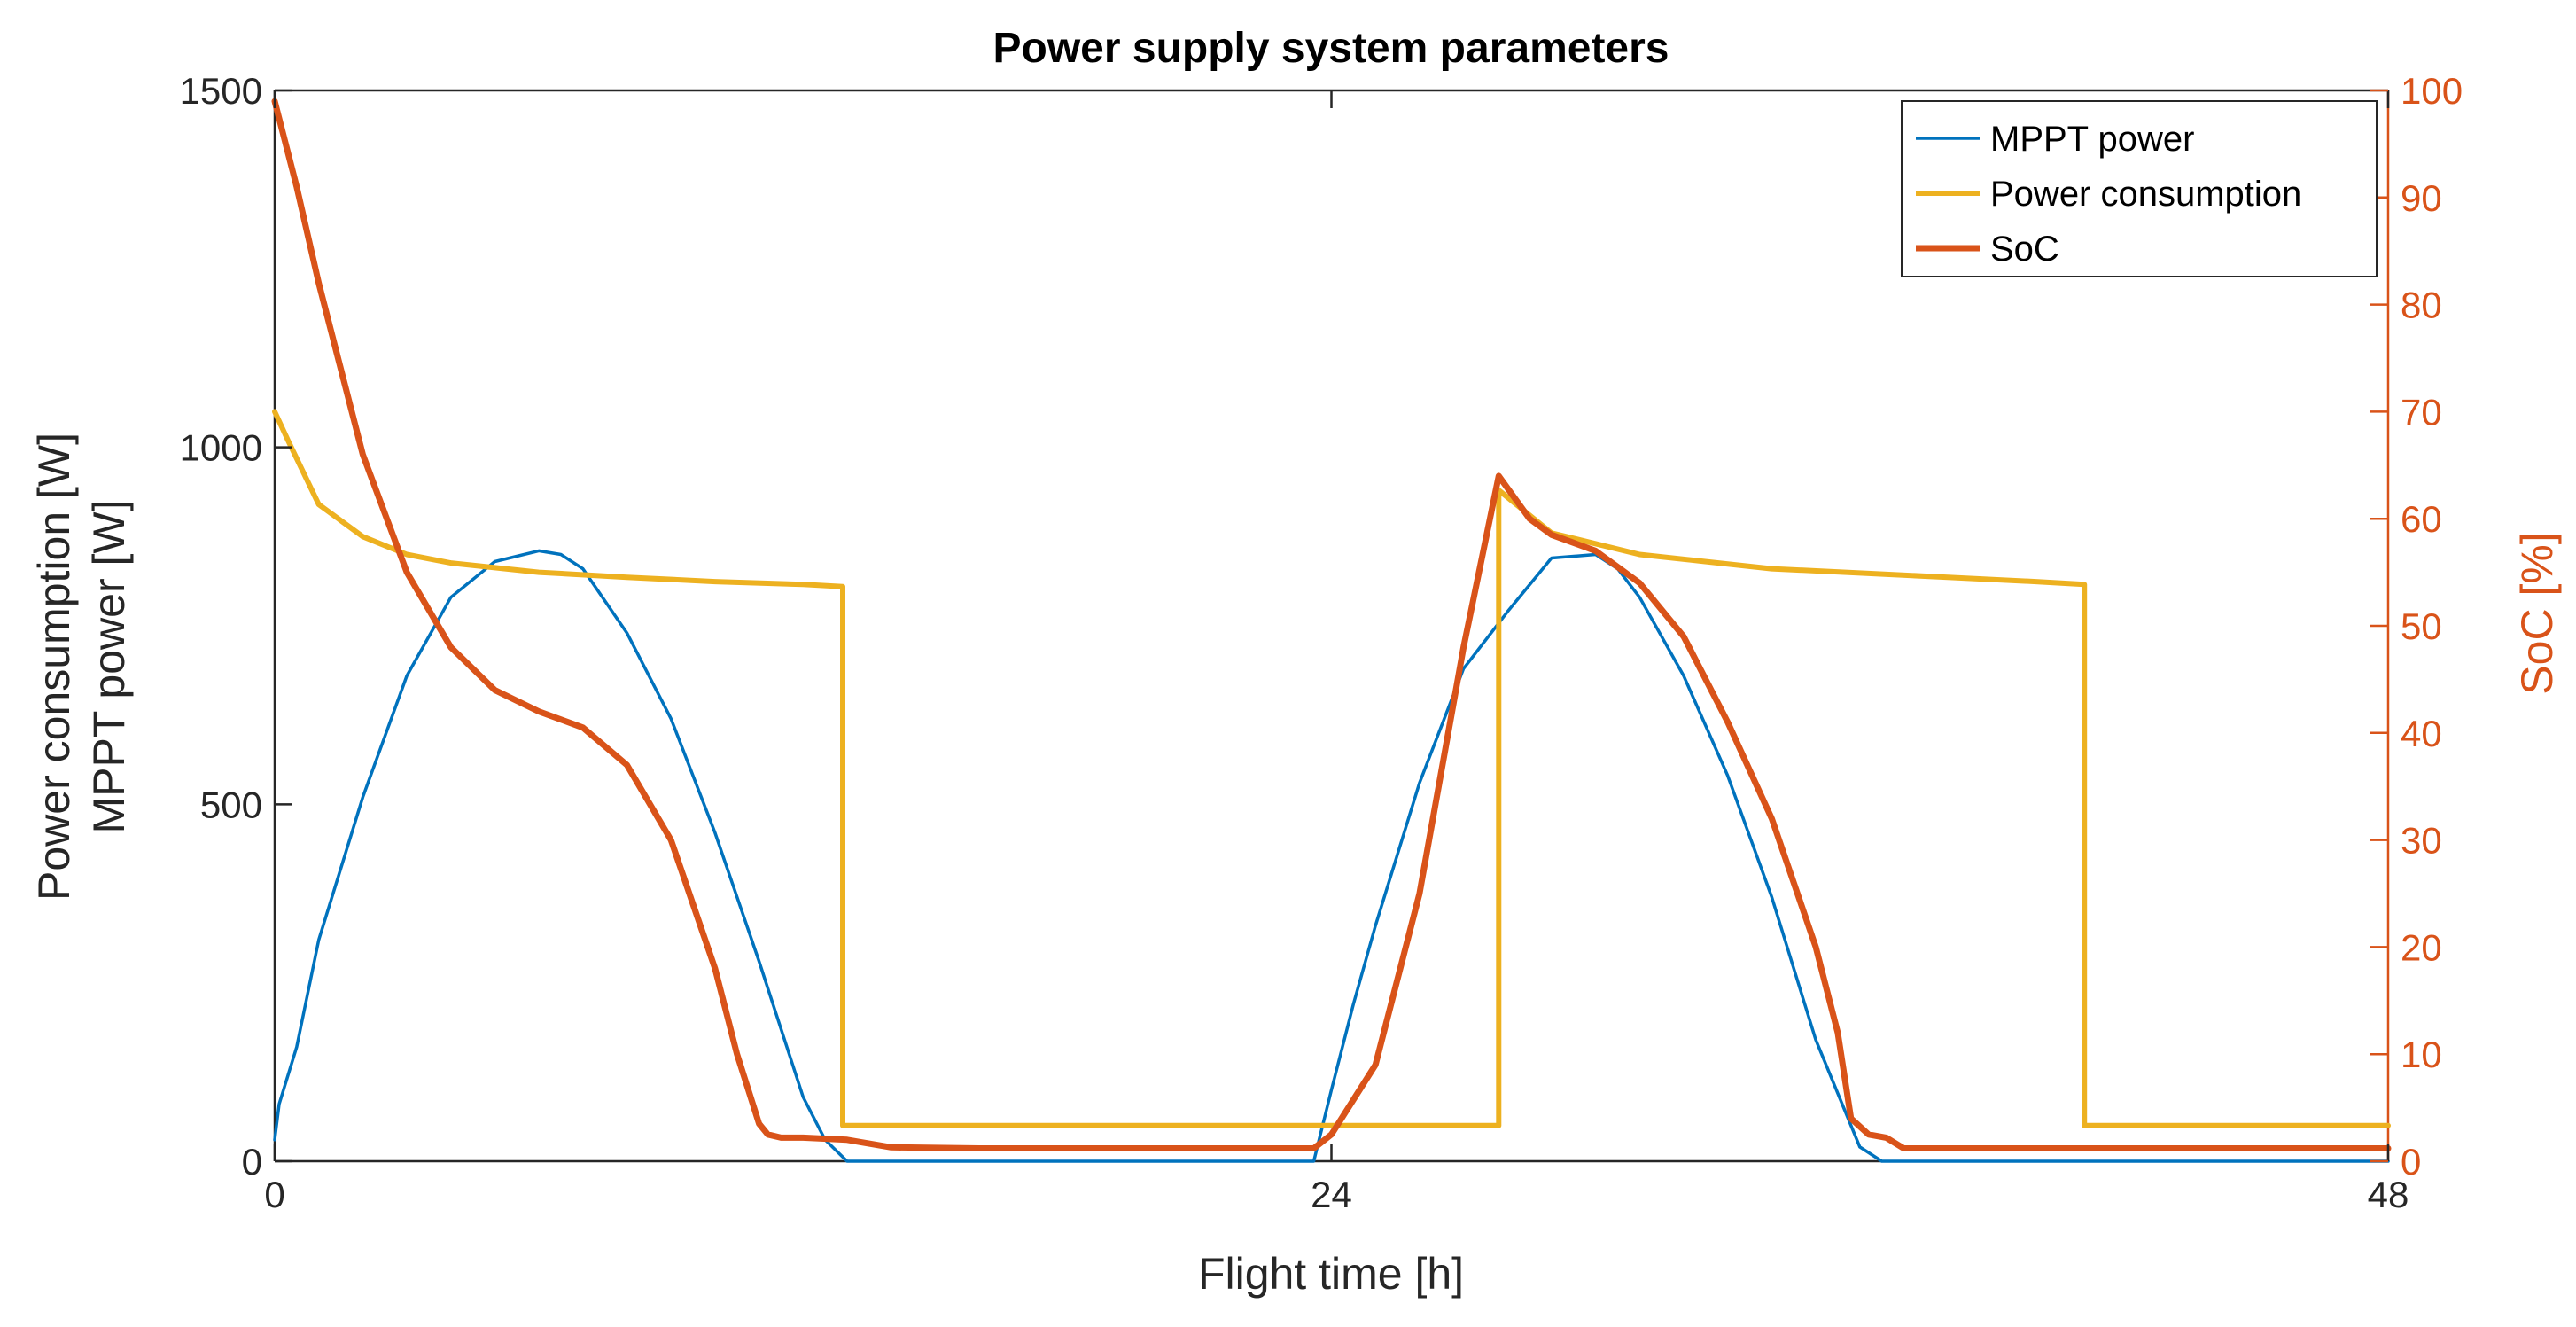 The height and width of the screenshot is (1327, 2576). I want to click on y-tick-label-right: 10, so click(2421, 1054).